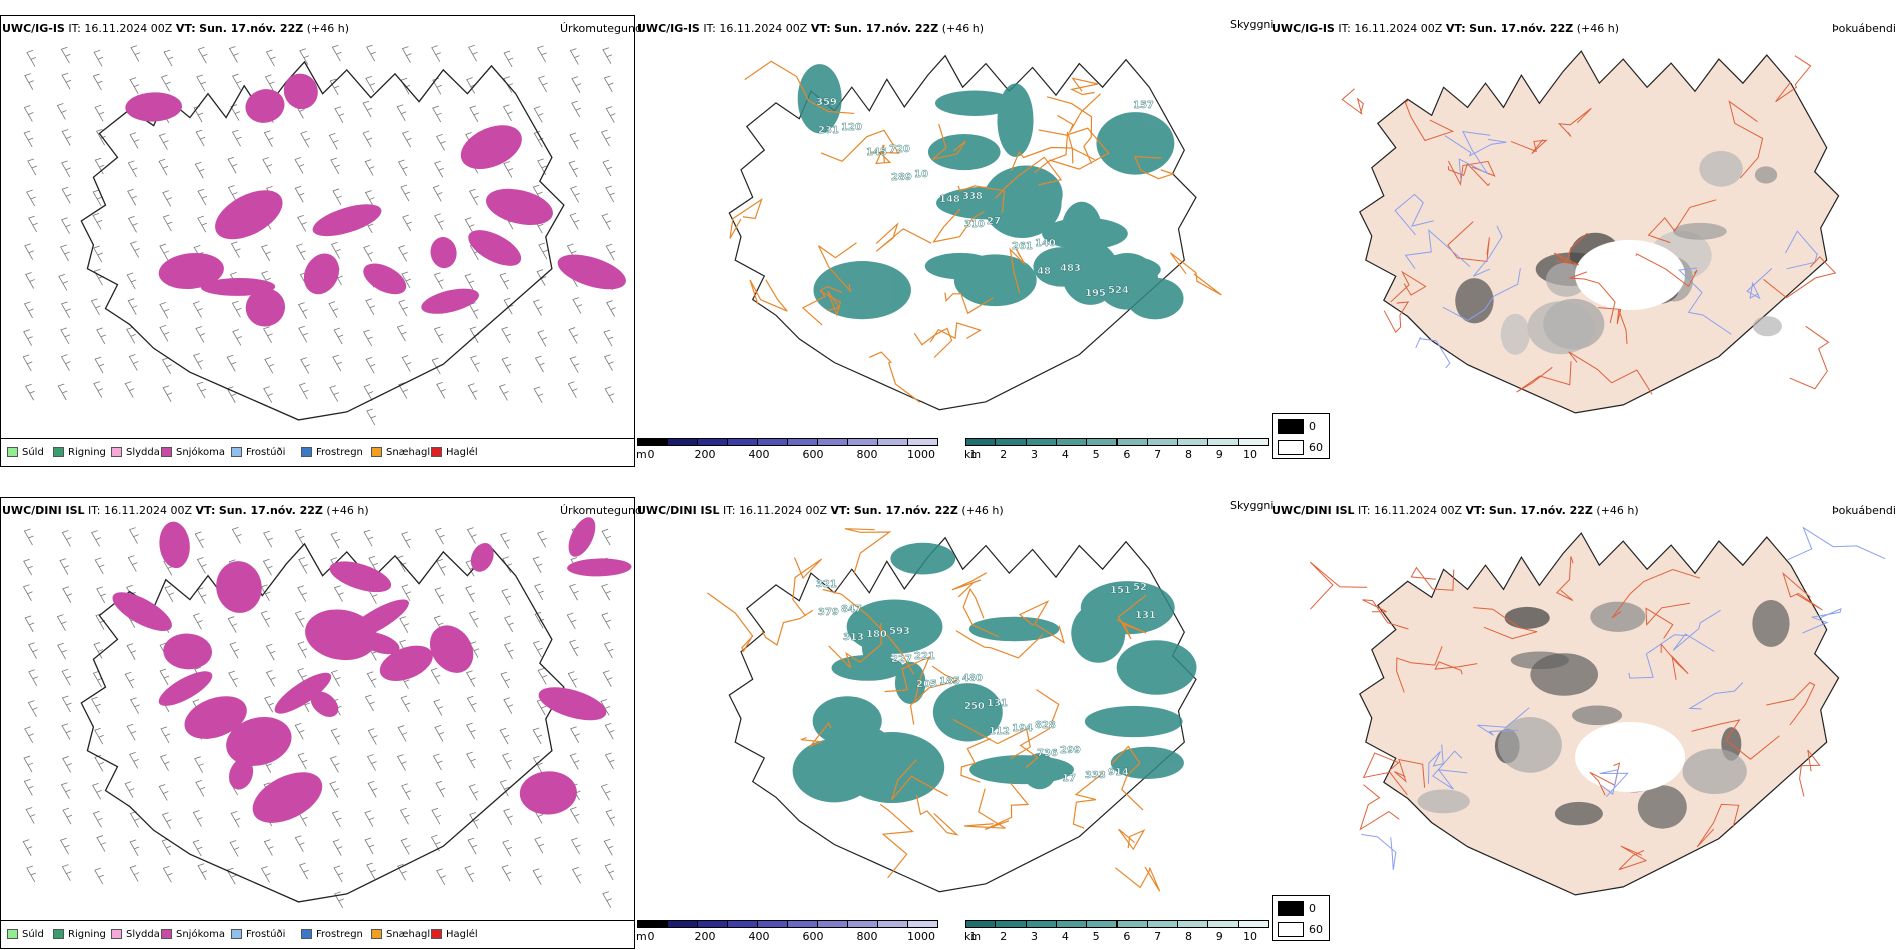 Image resolution: width=1900 pixels, height=950 pixels. Describe the element at coordinates (899, 631) in the screenshot. I see `ceiling-label: 593` at that location.